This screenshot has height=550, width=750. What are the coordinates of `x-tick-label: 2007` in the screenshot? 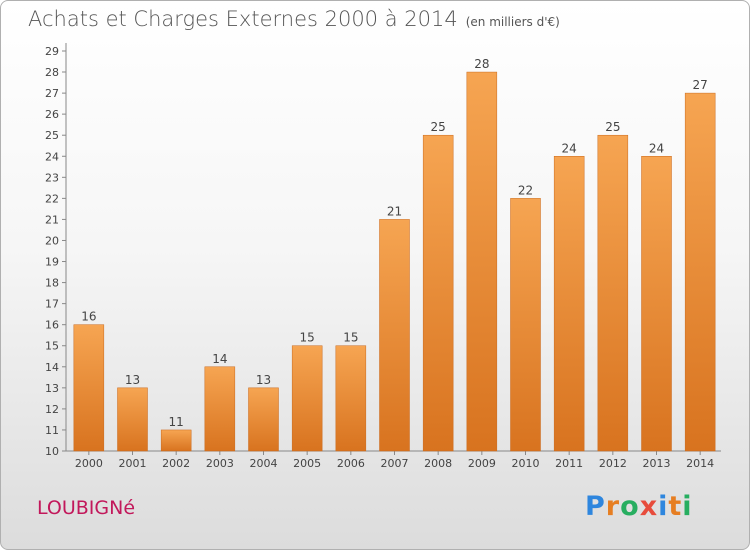 It's located at (395, 463).